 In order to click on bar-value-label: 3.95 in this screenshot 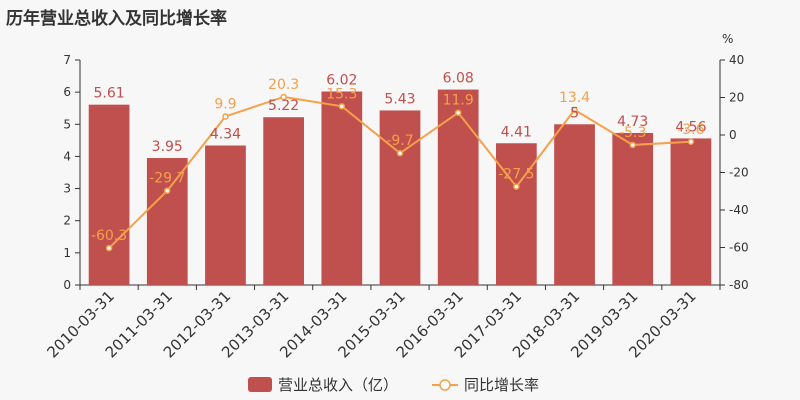, I will do `click(167, 147)`.